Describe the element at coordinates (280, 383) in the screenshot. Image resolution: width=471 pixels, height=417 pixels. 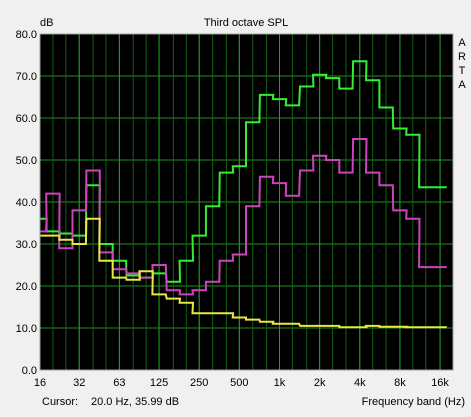
I see `x-tick-label: 1k` at that location.